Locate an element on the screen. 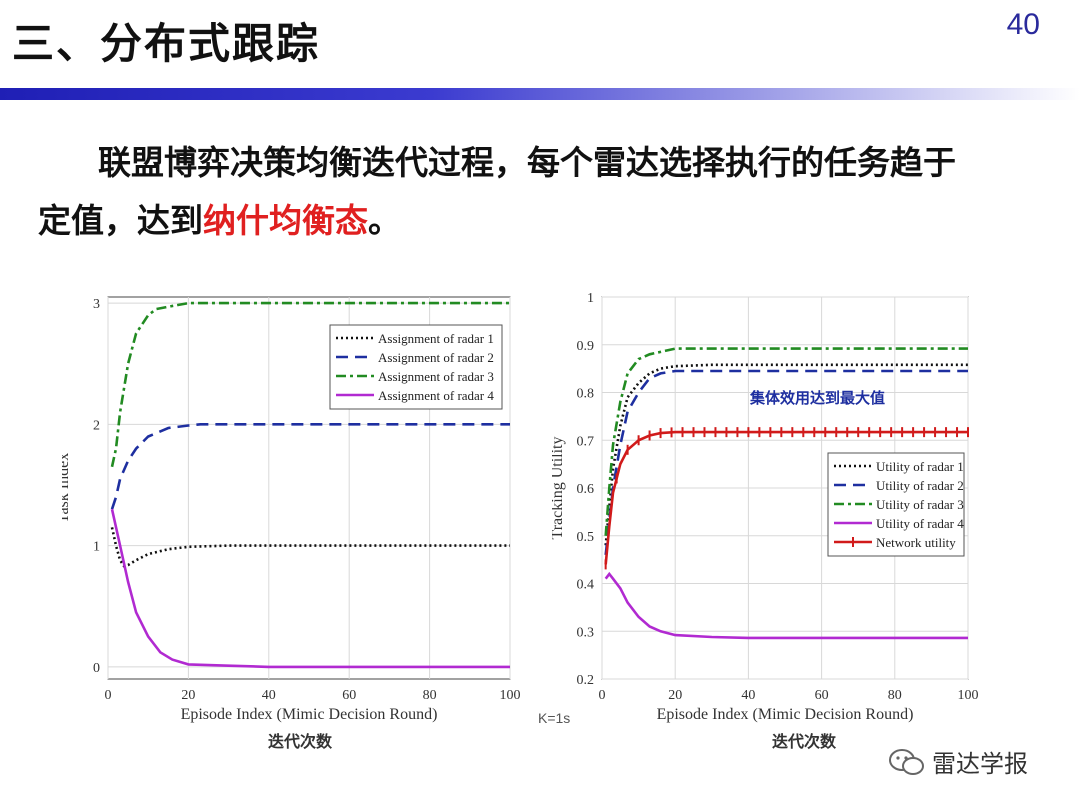  y-tick-label: 0.7 is located at coordinates (586, 441).